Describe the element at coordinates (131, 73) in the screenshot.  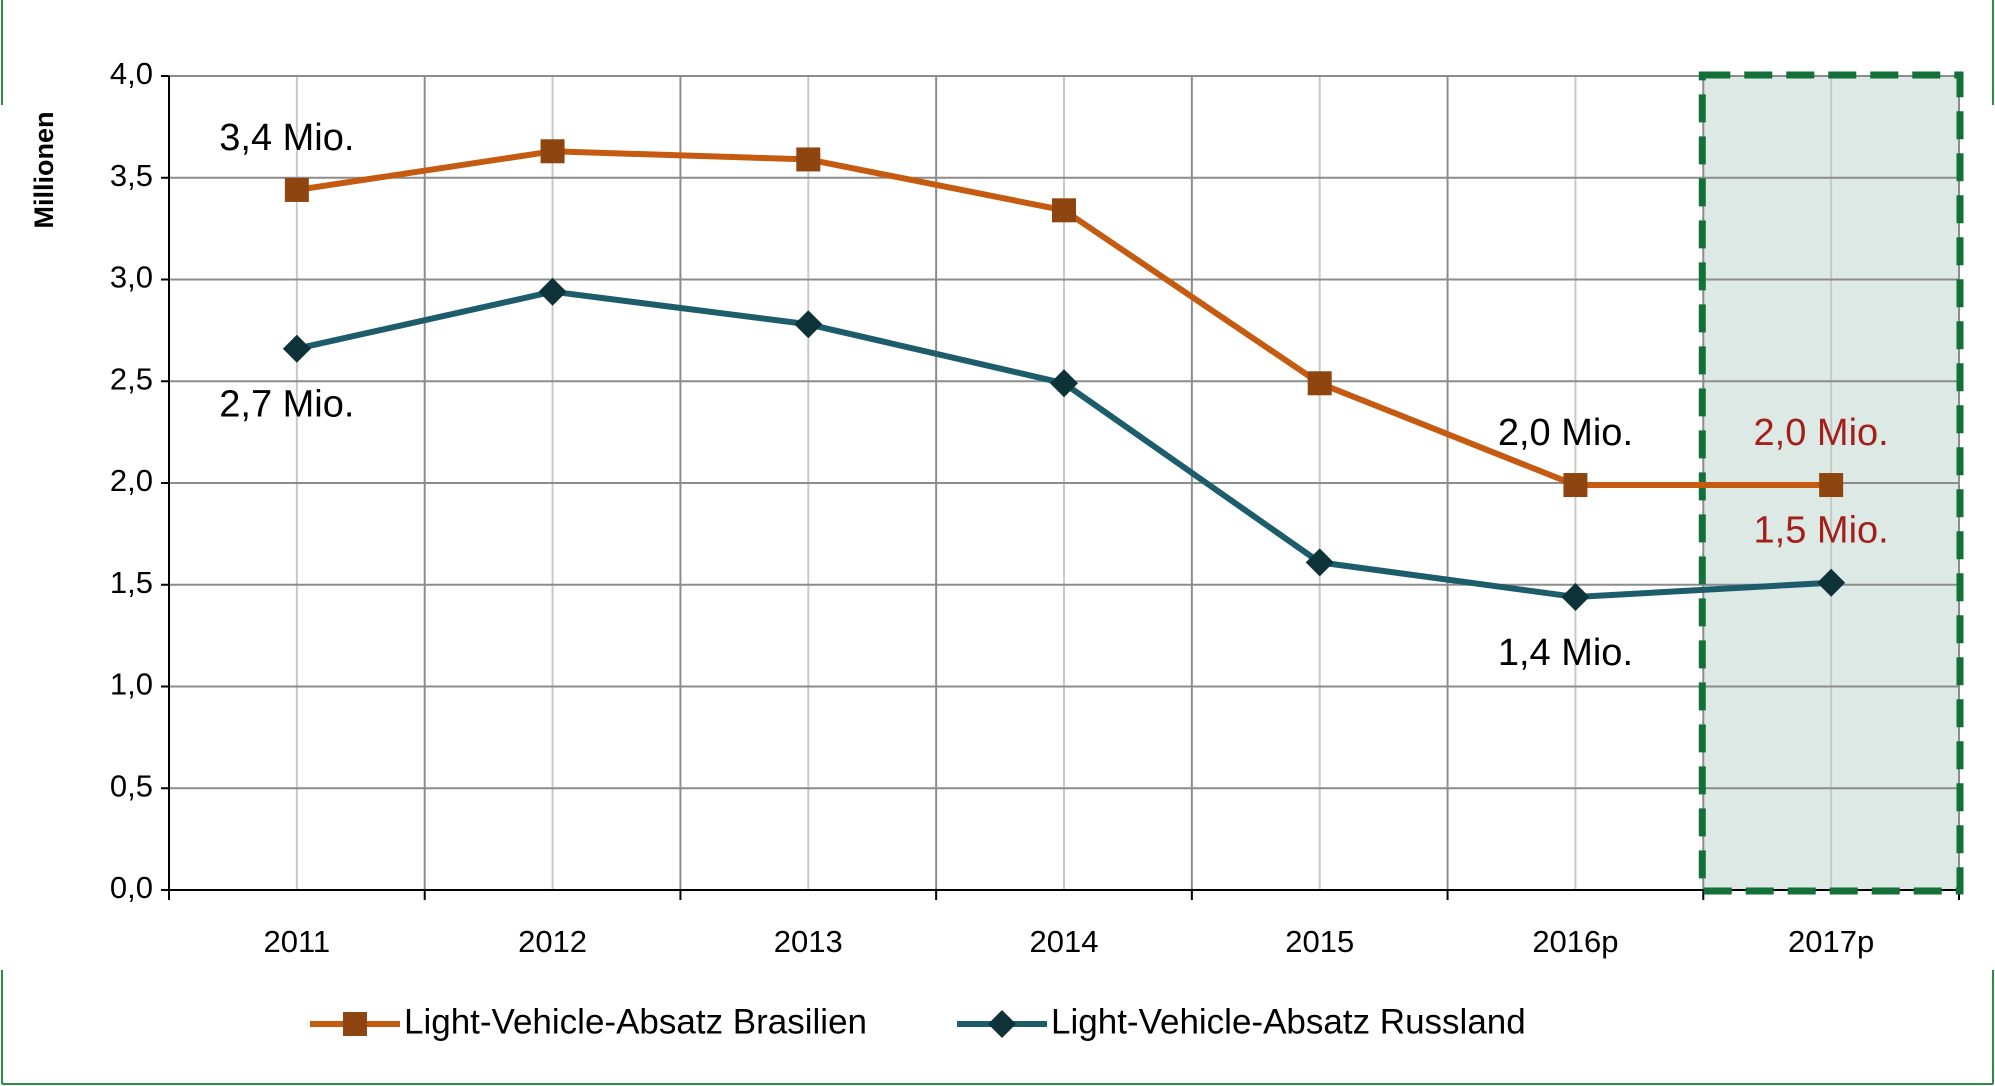
I see `y-tick-label: 4,0` at that location.